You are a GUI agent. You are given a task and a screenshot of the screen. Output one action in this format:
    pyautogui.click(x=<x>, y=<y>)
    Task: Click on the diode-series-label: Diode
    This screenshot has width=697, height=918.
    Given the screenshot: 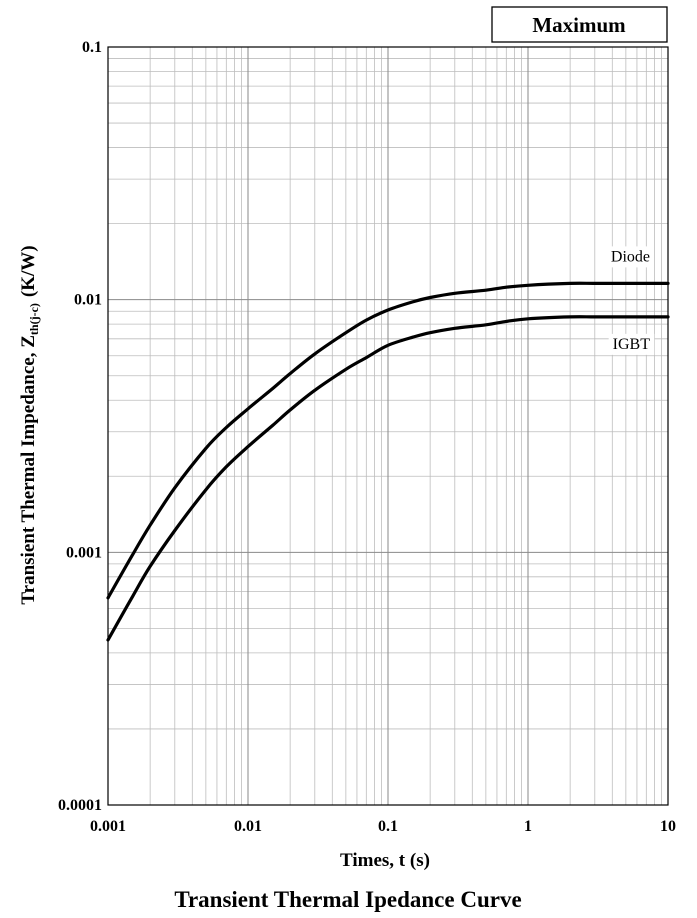 What is the action you would take?
    pyautogui.click(x=630, y=256)
    